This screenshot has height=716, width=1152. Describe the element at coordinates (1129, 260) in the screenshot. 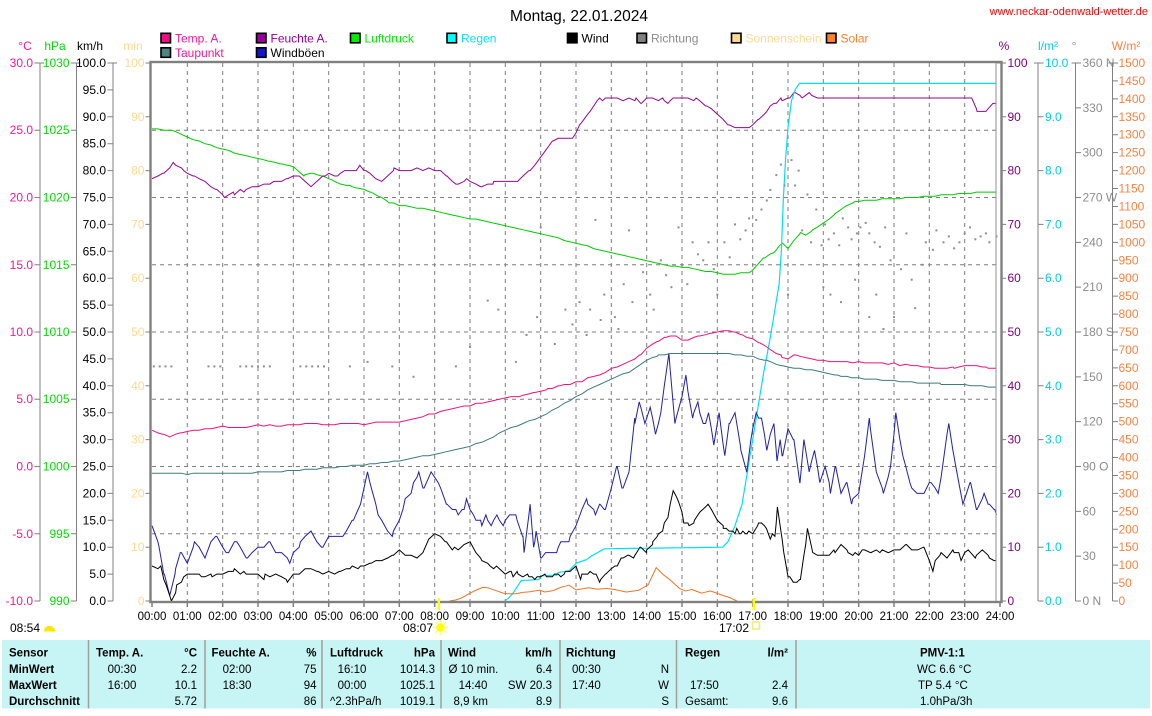

I see `svg-text: 950` at that location.